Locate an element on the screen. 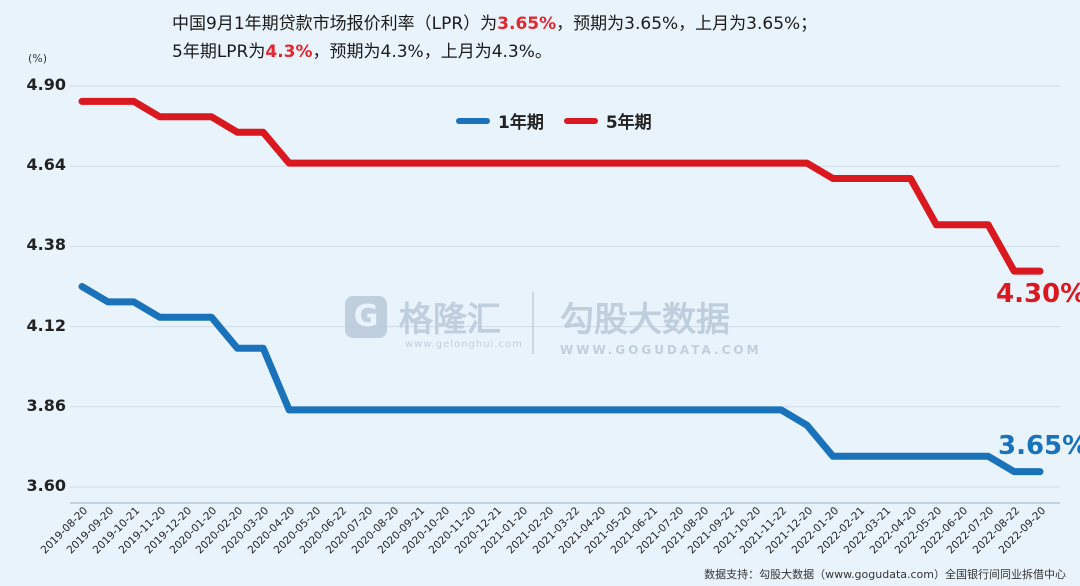  end-label-5y: 4.30% is located at coordinates (1038, 294).